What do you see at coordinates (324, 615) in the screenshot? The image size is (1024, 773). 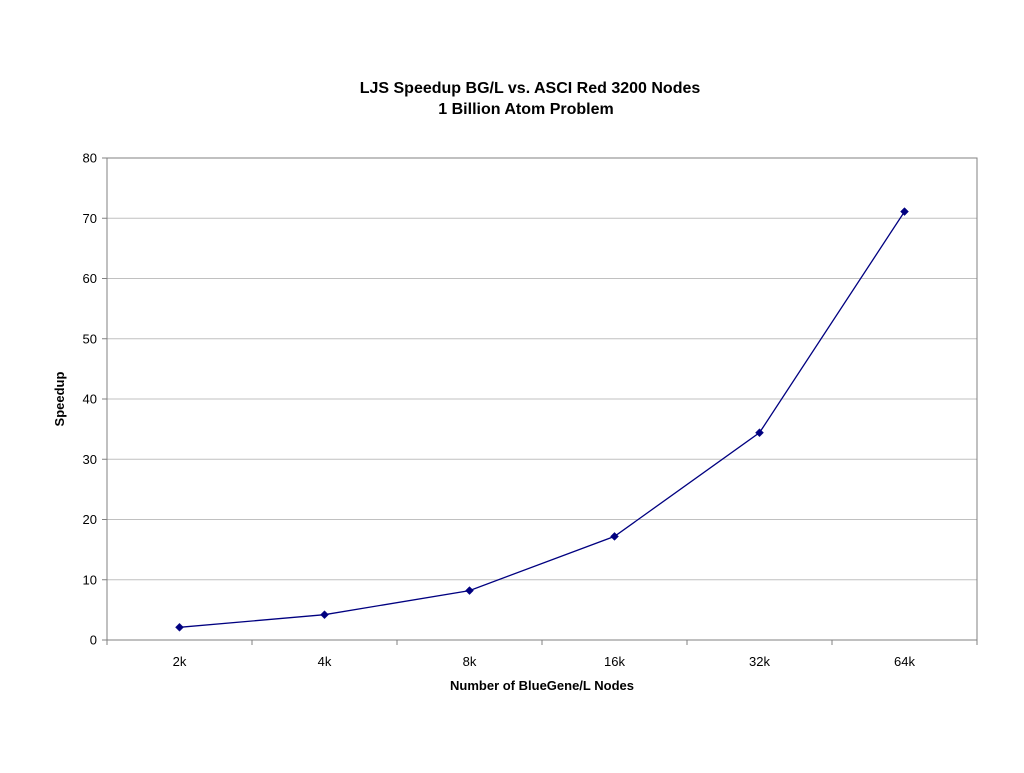 I see `data-point-4k` at bounding box center [324, 615].